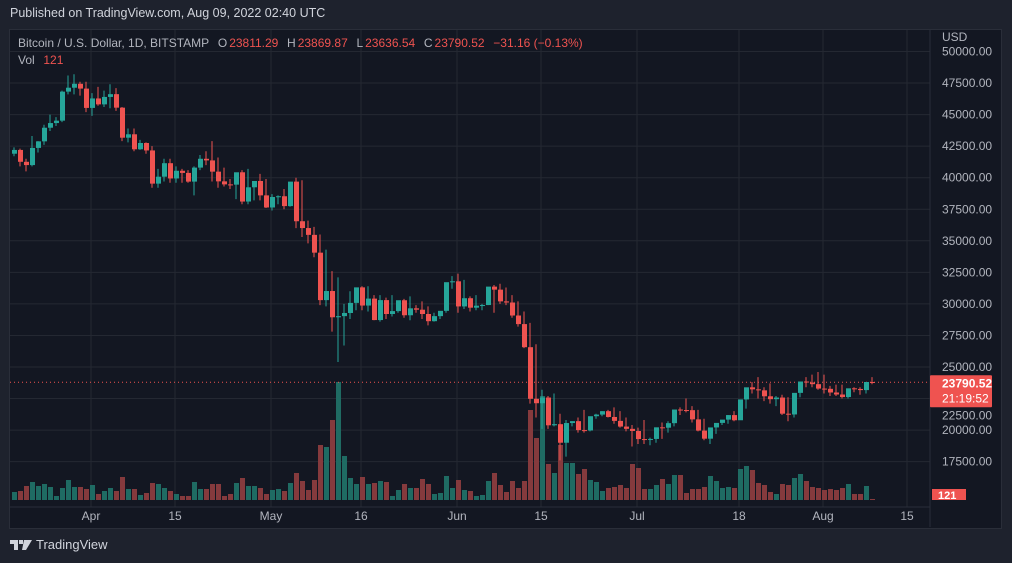 The image size is (1012, 563). What do you see at coordinates (59, 544) in the screenshot?
I see `tradingview-logo: TradingView` at bounding box center [59, 544].